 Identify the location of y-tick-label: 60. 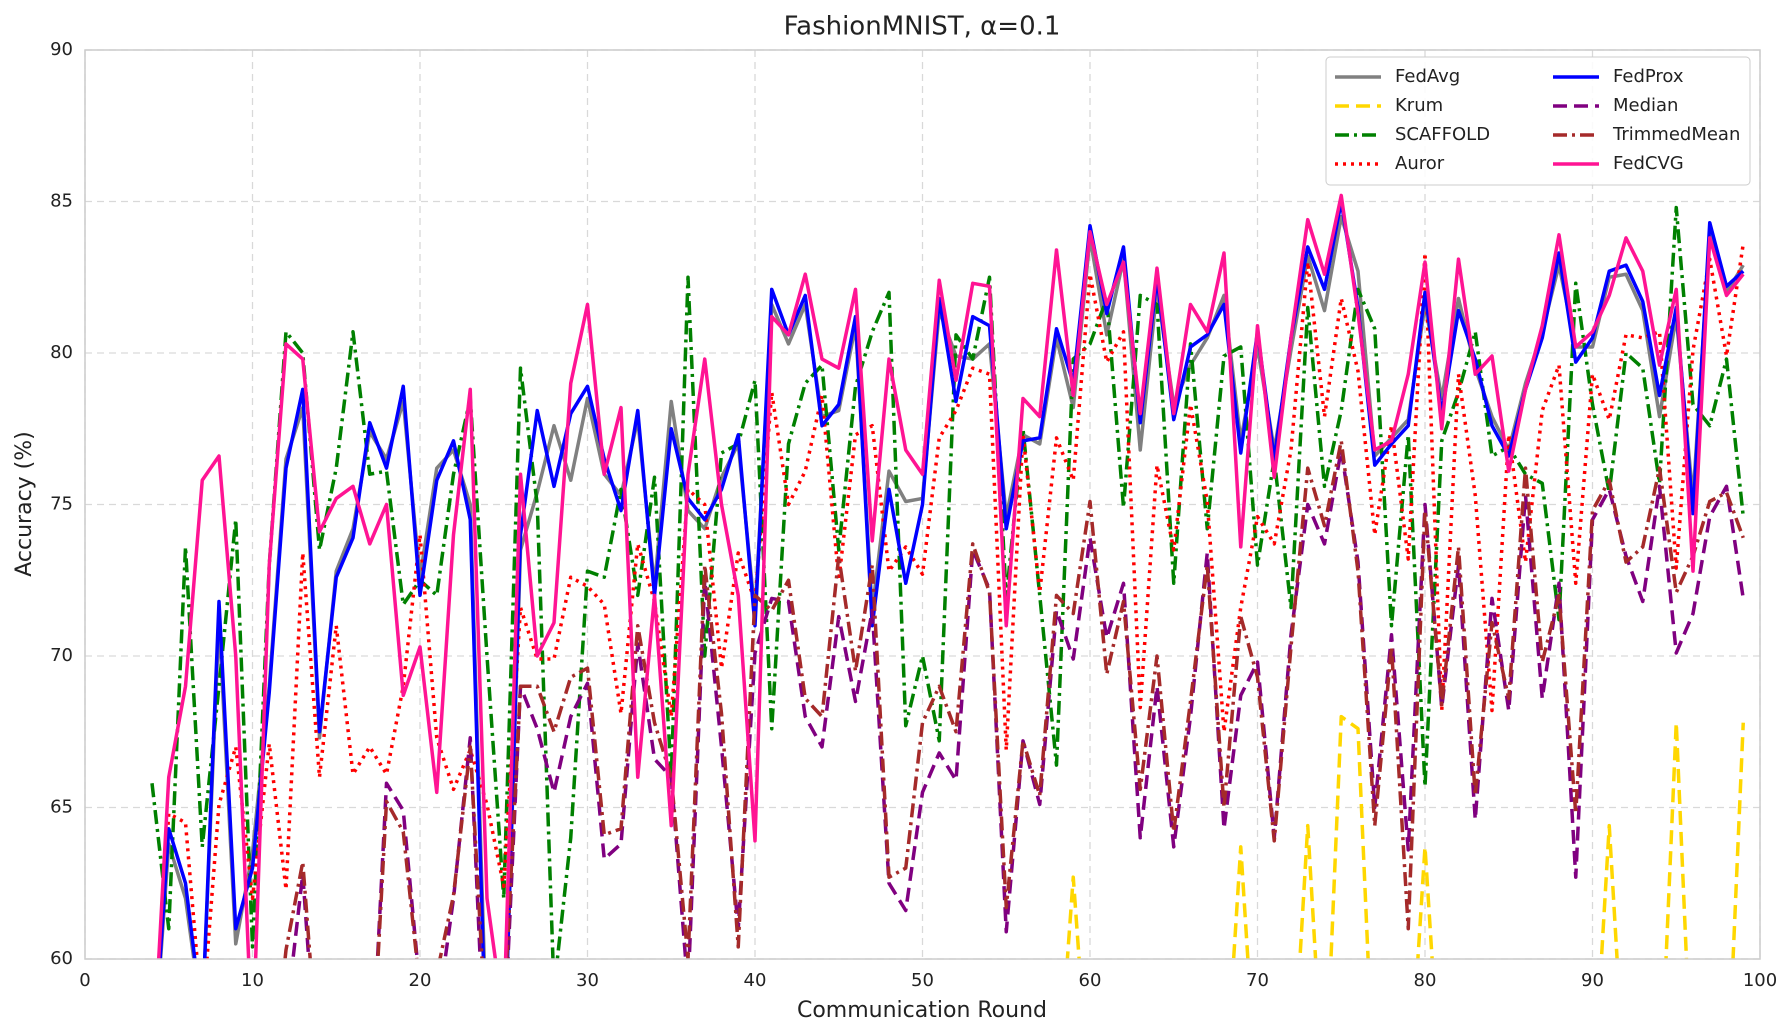
(61, 958).